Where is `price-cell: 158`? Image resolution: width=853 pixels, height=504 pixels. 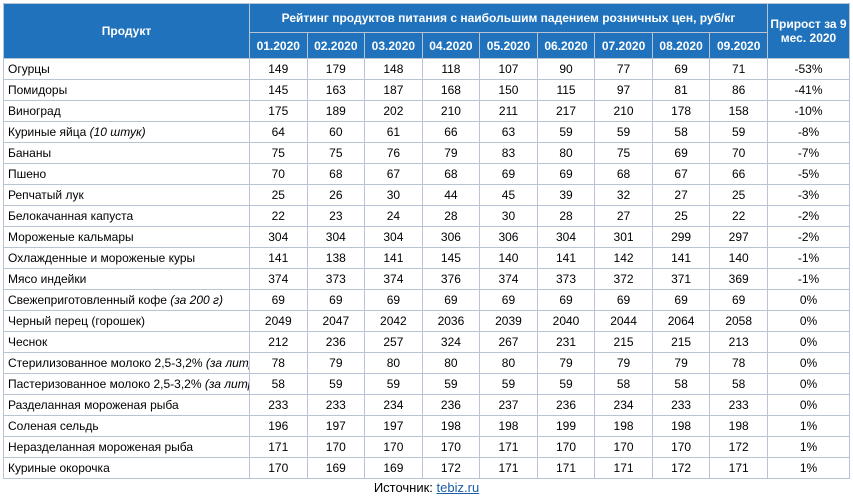 price-cell: 158 is located at coordinates (738, 111).